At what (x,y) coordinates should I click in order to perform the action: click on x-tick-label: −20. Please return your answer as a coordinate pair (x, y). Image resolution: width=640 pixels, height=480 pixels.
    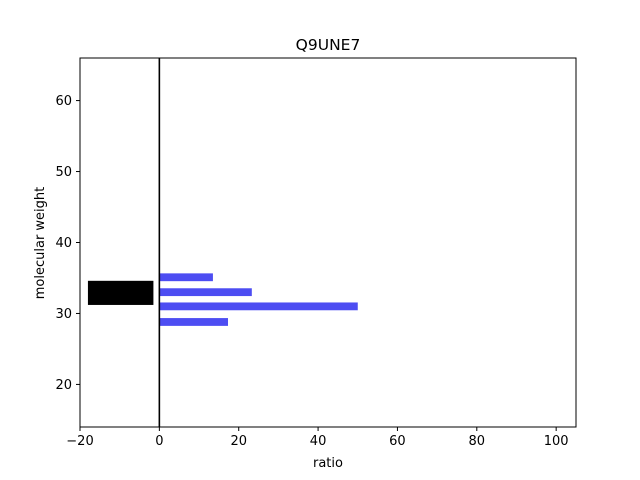
    Looking at the image, I should click on (79, 441).